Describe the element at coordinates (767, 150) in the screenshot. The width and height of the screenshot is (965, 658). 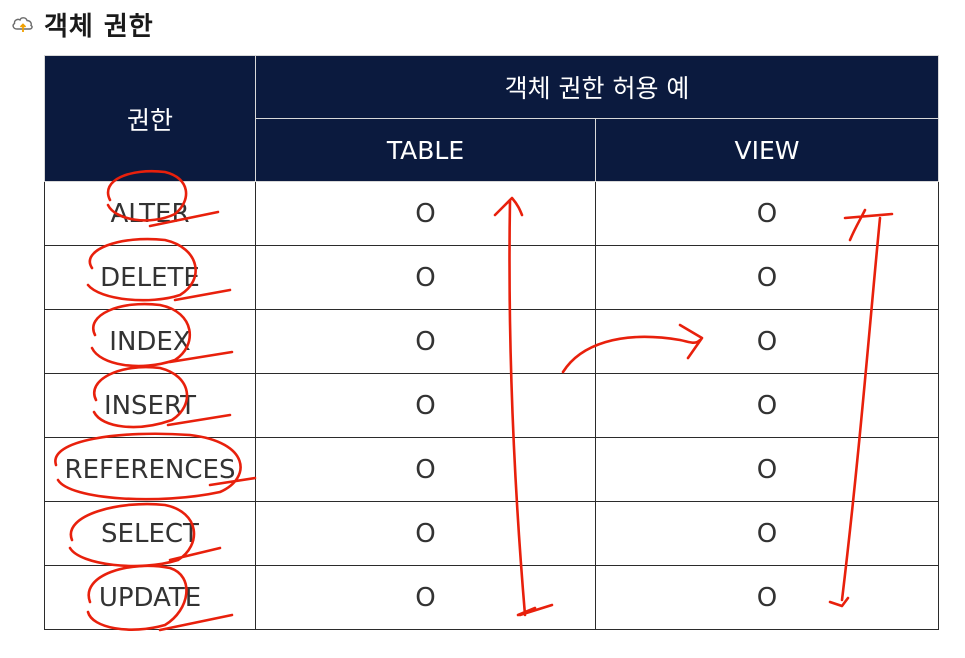
I see `header-view: VIEW` at that location.